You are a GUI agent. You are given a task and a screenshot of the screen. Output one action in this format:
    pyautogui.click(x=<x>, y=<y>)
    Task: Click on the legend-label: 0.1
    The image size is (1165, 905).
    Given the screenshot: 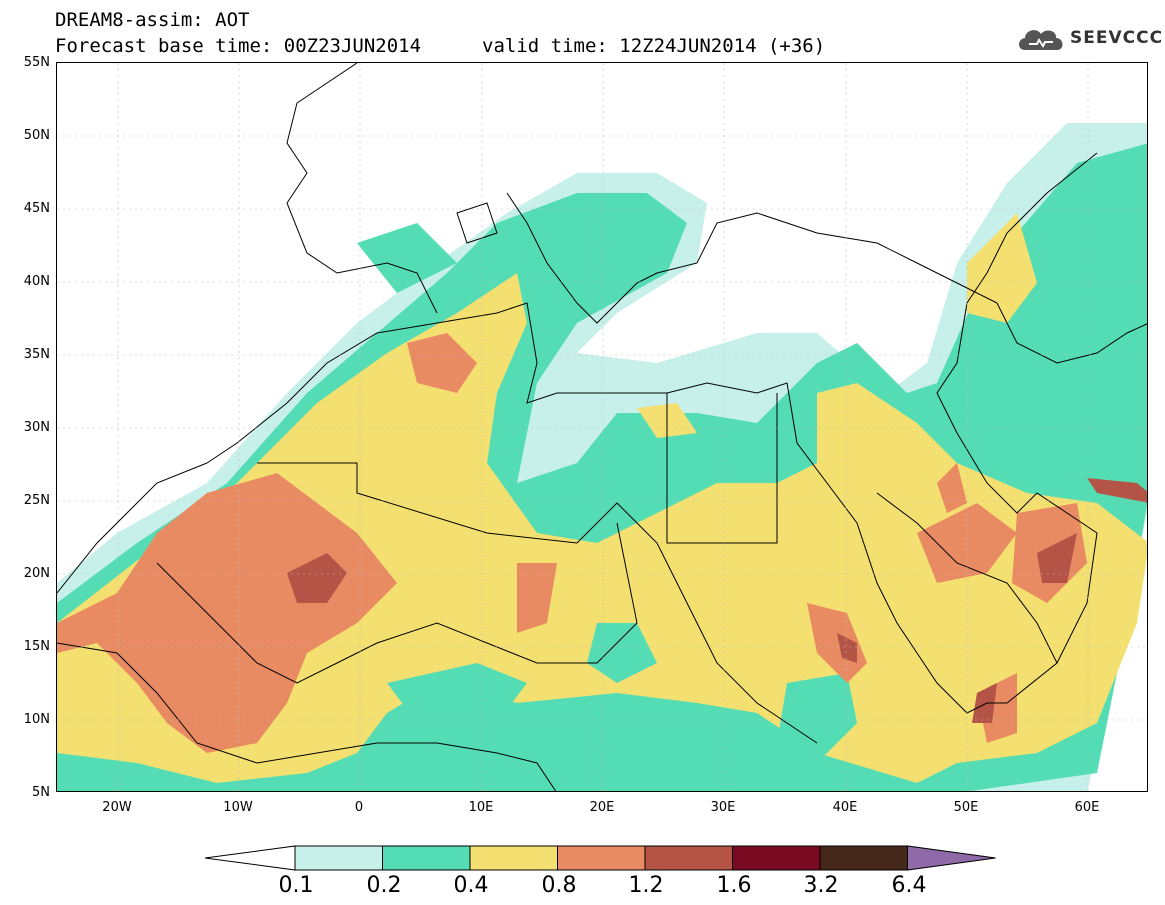 What is the action you would take?
    pyautogui.click(x=296, y=885)
    